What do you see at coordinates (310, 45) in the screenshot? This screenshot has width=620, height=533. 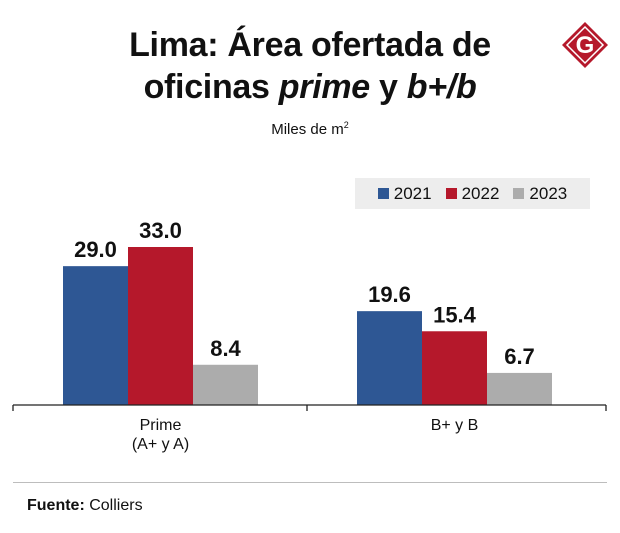 I see `title-line-1: Lima: Área ofertada de` at bounding box center [310, 45].